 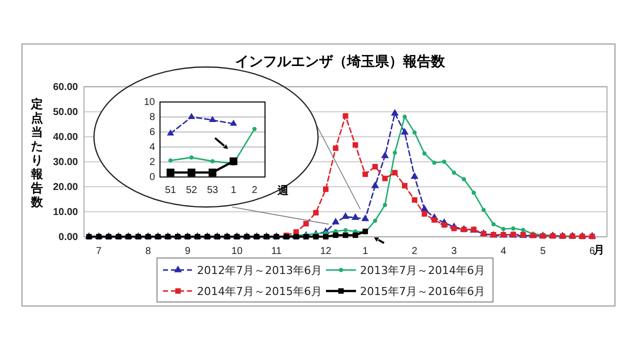 What do you see at coordinates (187, 251) in the screenshot?
I see `x-tick-label: 9` at bounding box center [187, 251].